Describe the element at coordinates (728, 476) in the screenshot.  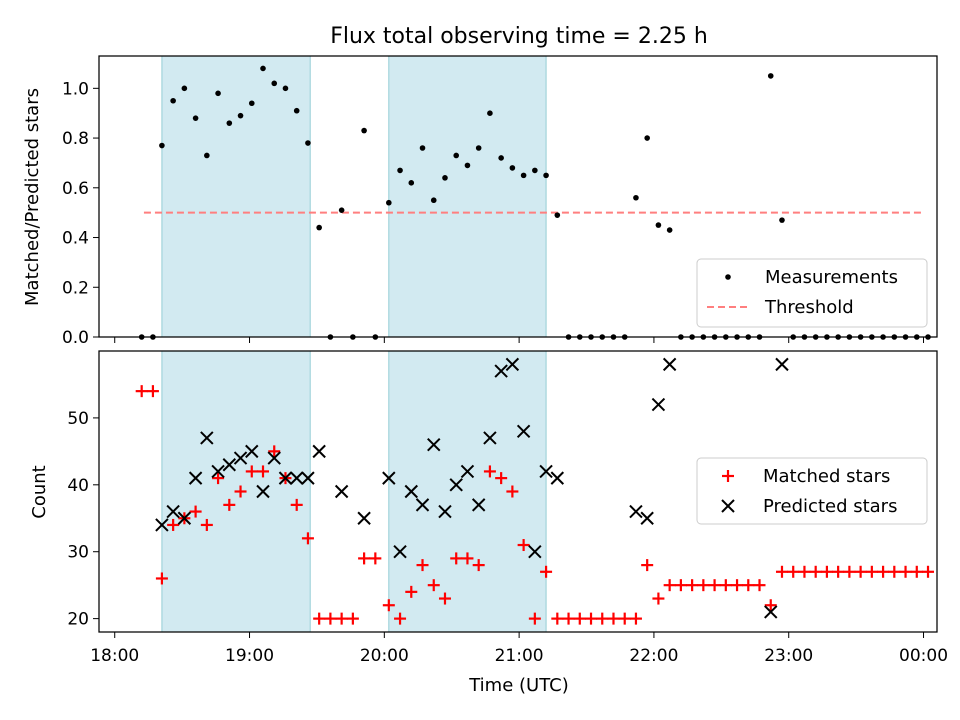
I see `legend-plus-glyph` at that location.